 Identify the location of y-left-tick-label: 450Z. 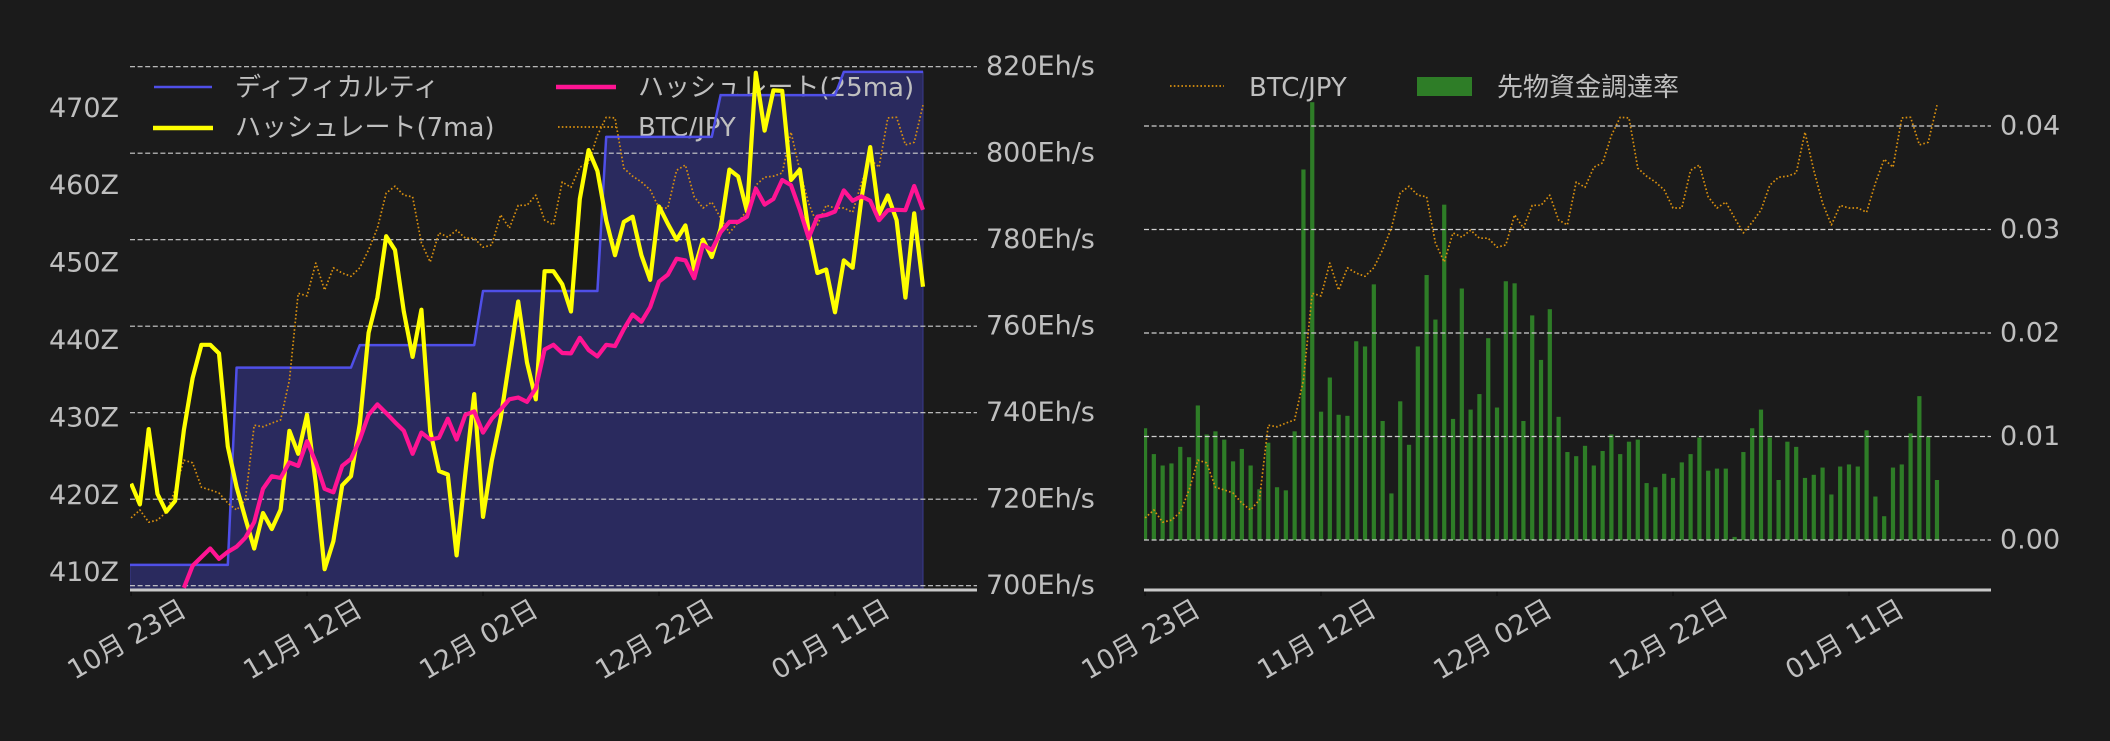
(84, 263).